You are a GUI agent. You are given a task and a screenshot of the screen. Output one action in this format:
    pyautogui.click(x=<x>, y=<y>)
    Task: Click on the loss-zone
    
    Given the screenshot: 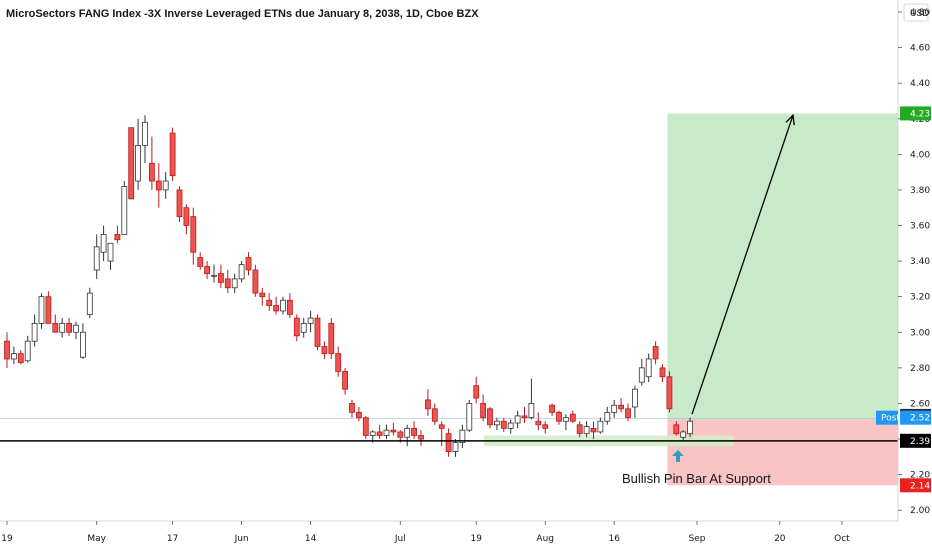 What is the action you would take?
    pyautogui.click(x=782, y=452)
    